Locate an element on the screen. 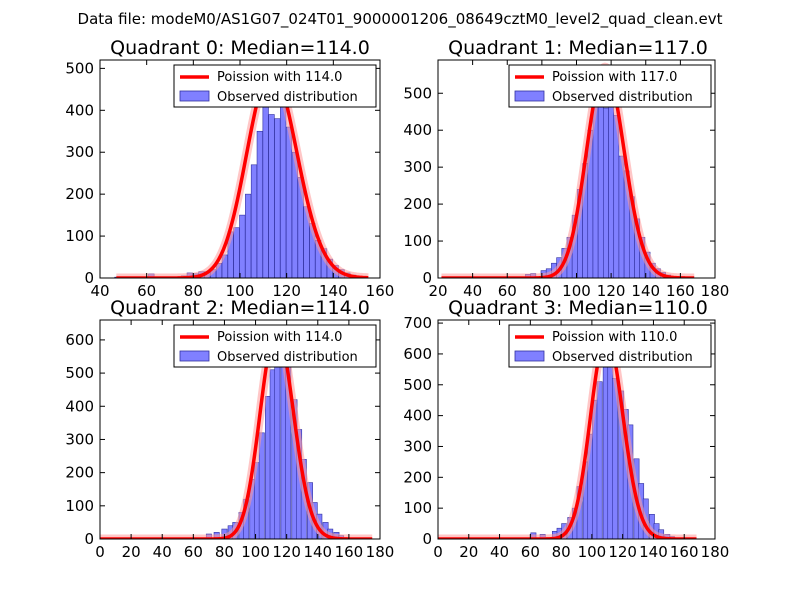  legend: Poission with 117.0 Observed distribution is located at coordinates (610, 86).